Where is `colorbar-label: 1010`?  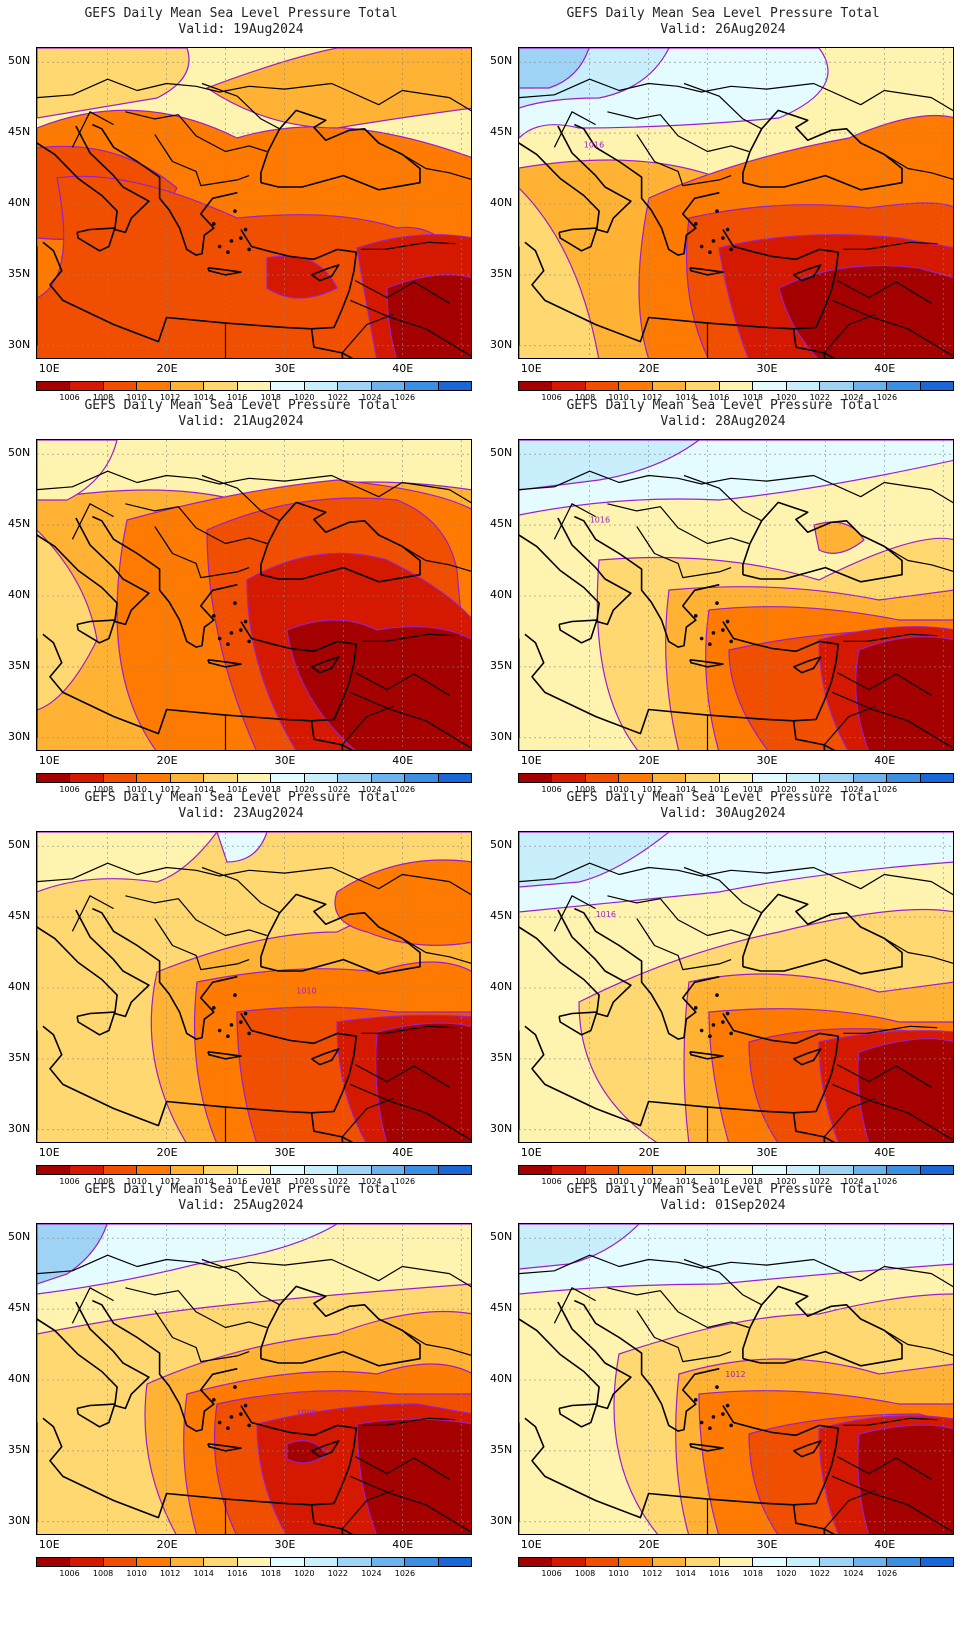 colorbar-label: 1010 is located at coordinates (618, 1573).